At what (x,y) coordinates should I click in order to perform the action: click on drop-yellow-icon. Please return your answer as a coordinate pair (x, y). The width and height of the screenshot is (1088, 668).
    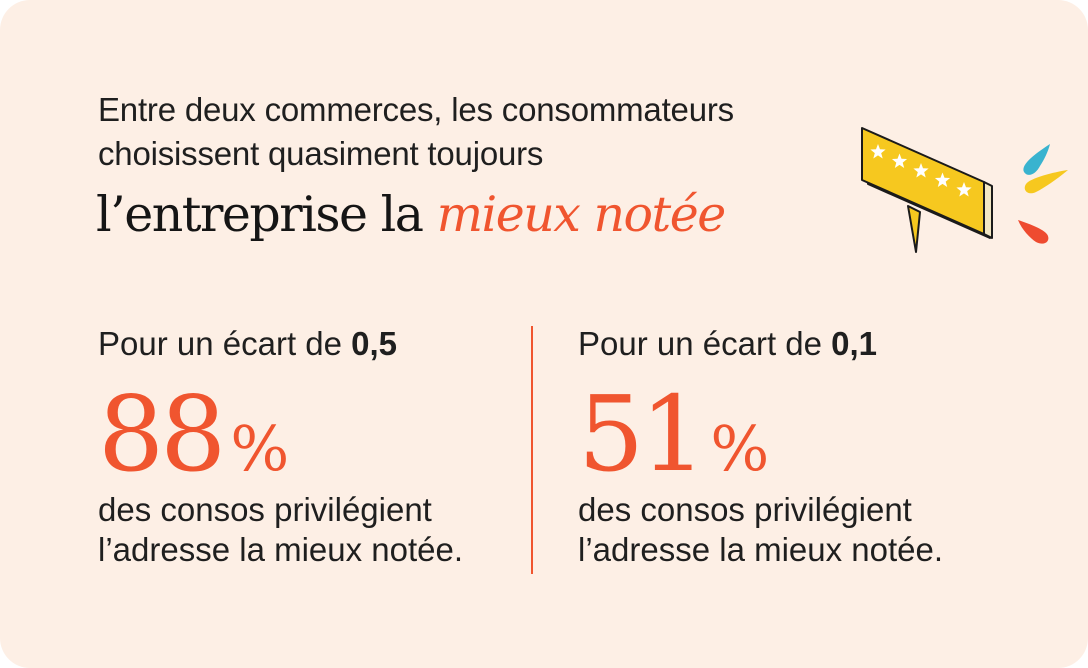
    Looking at the image, I should click on (1046, 182).